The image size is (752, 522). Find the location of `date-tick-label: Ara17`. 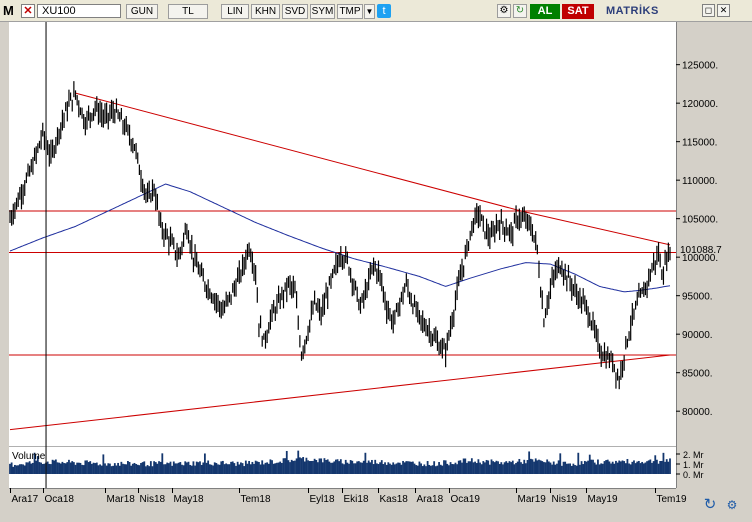

date-tick-label: Ara17 is located at coordinates (25, 499).